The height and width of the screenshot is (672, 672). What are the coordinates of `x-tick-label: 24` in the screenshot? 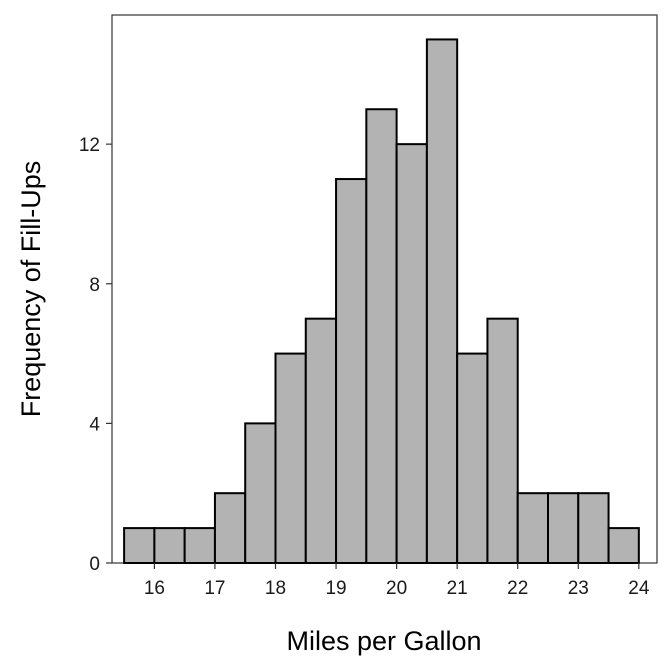 It's located at (639, 588).